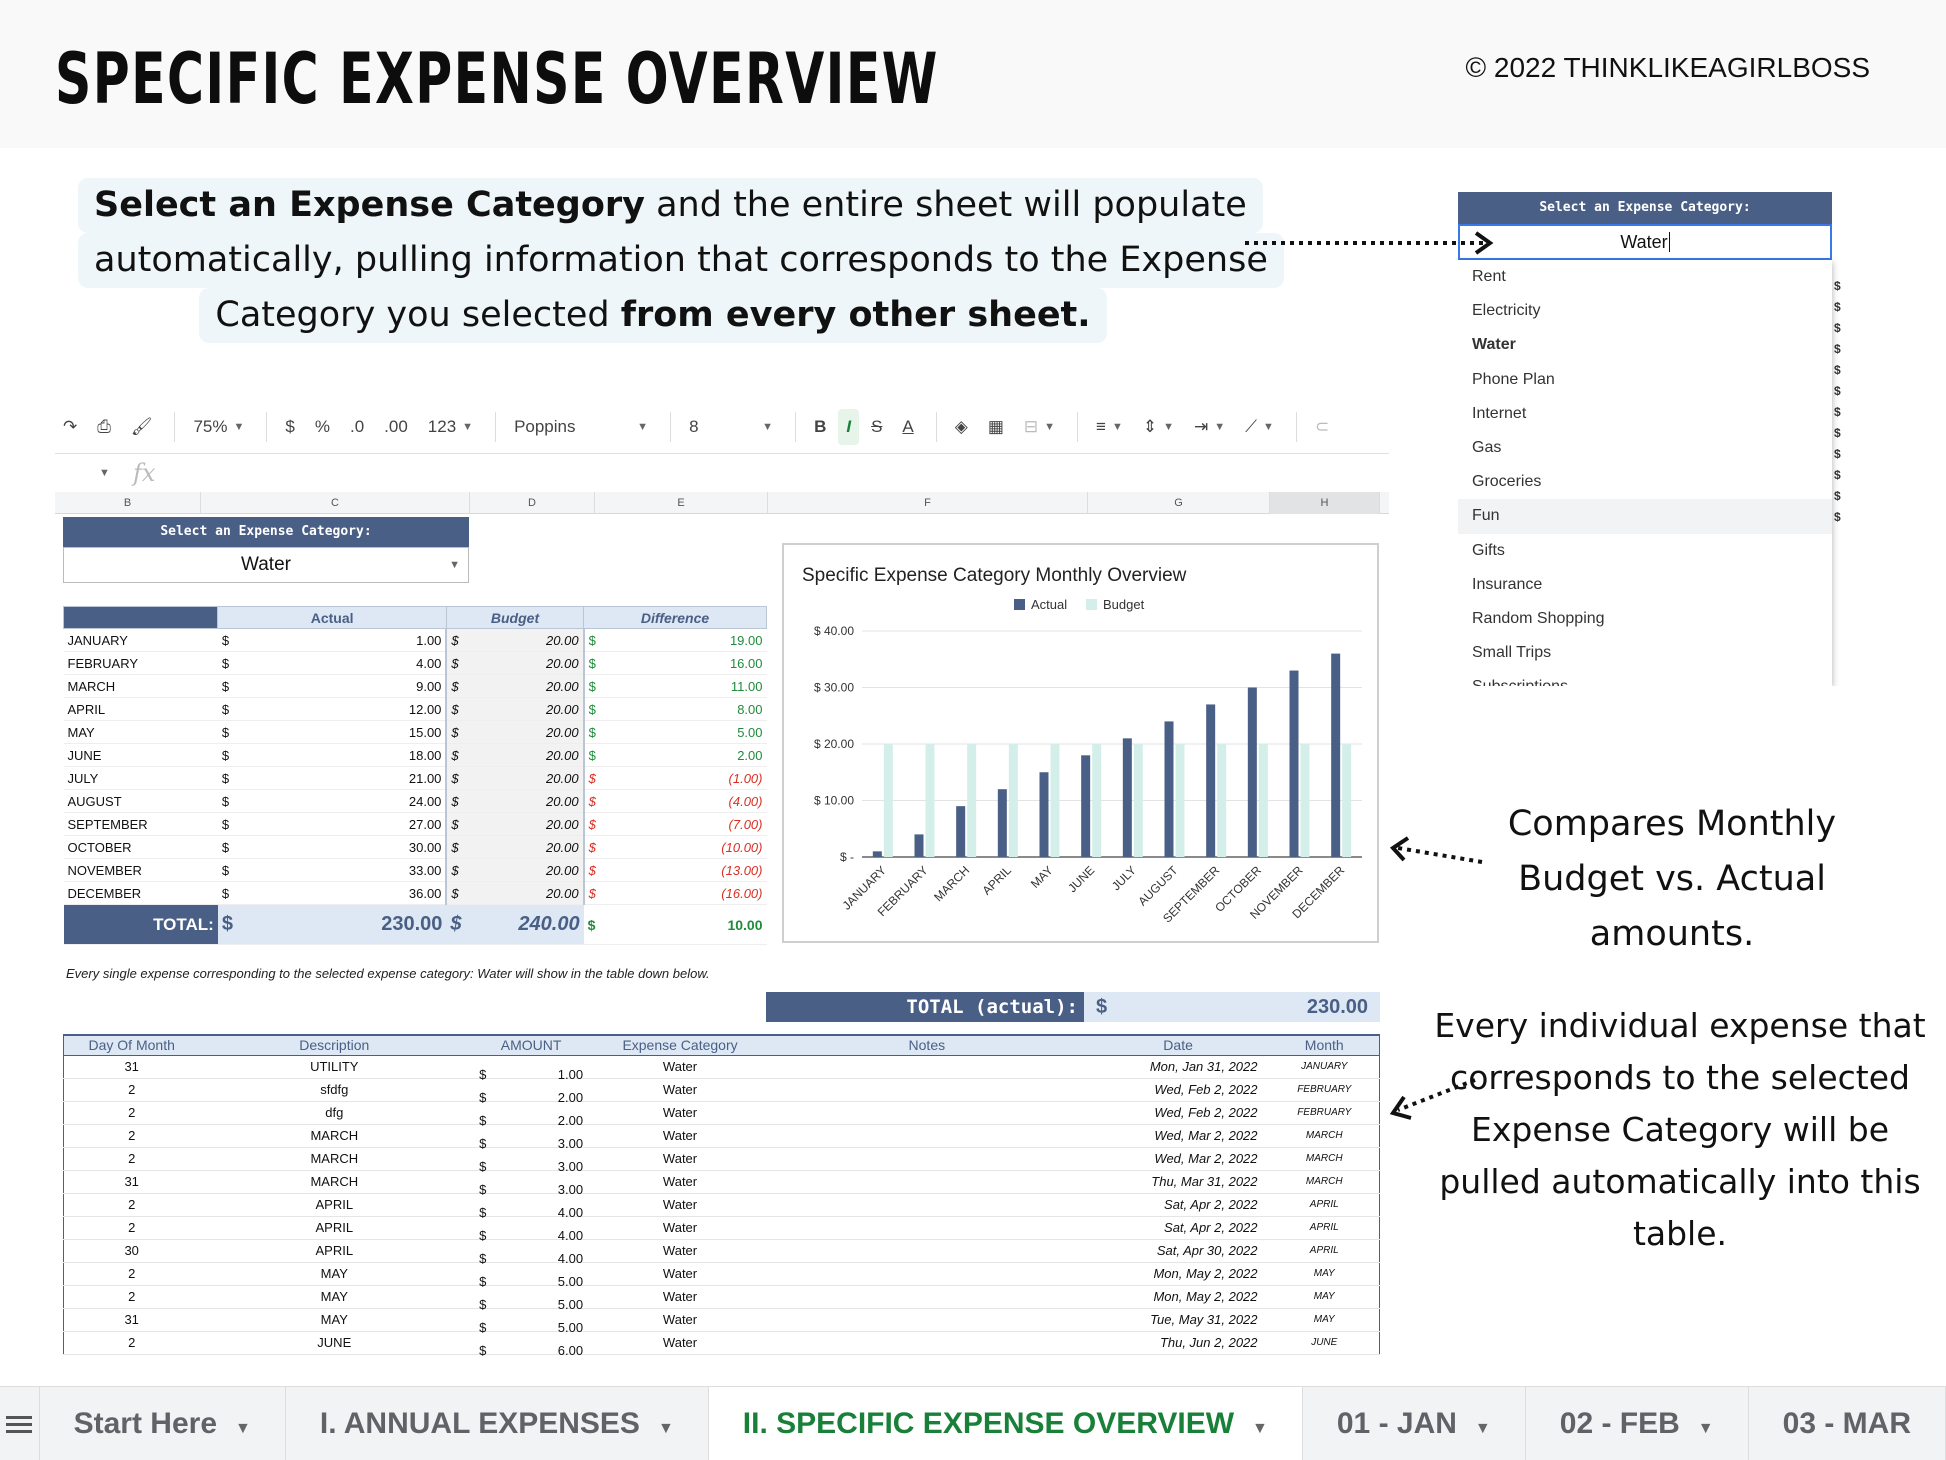 This screenshot has width=1946, height=1460. I want to click on sheet-tab: 02 - FEB ▼, so click(1637, 1423).